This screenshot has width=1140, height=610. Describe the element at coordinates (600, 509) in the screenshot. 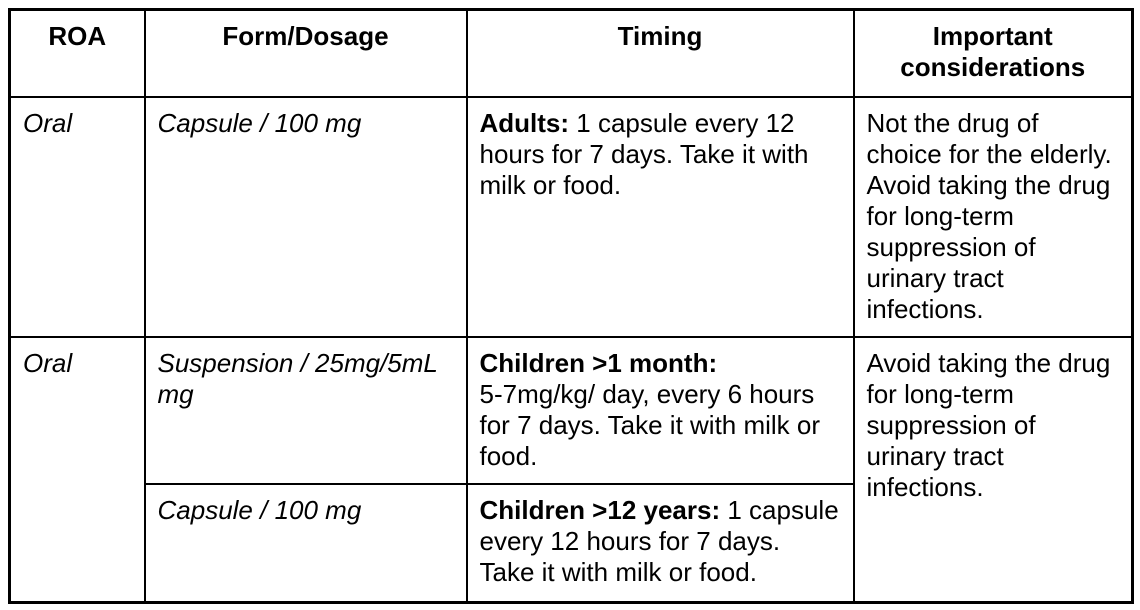

I see `timing-audience-label: Children >12 years:` at that location.